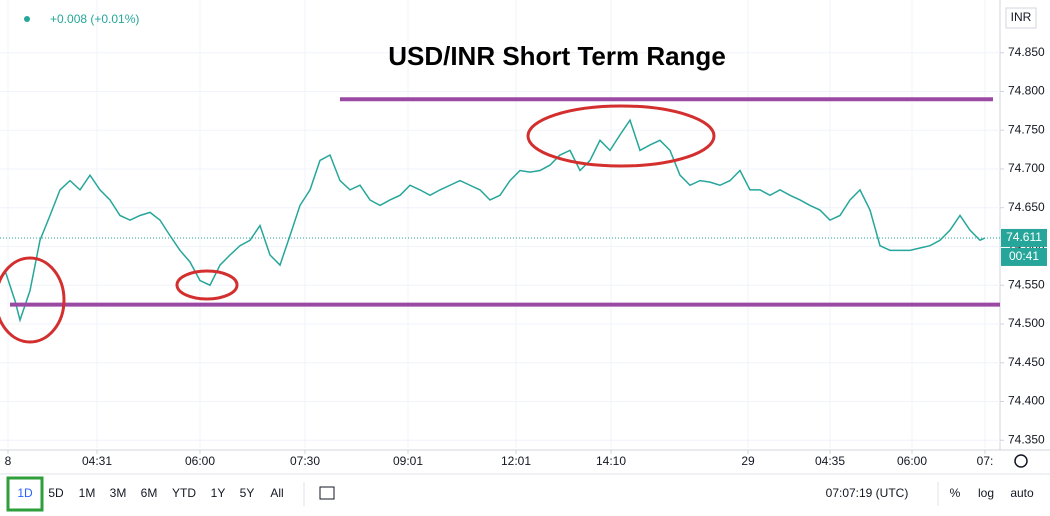 The image size is (1050, 516). Describe the element at coordinates (87, 493) in the screenshot. I see `range-button: 1M` at that location.